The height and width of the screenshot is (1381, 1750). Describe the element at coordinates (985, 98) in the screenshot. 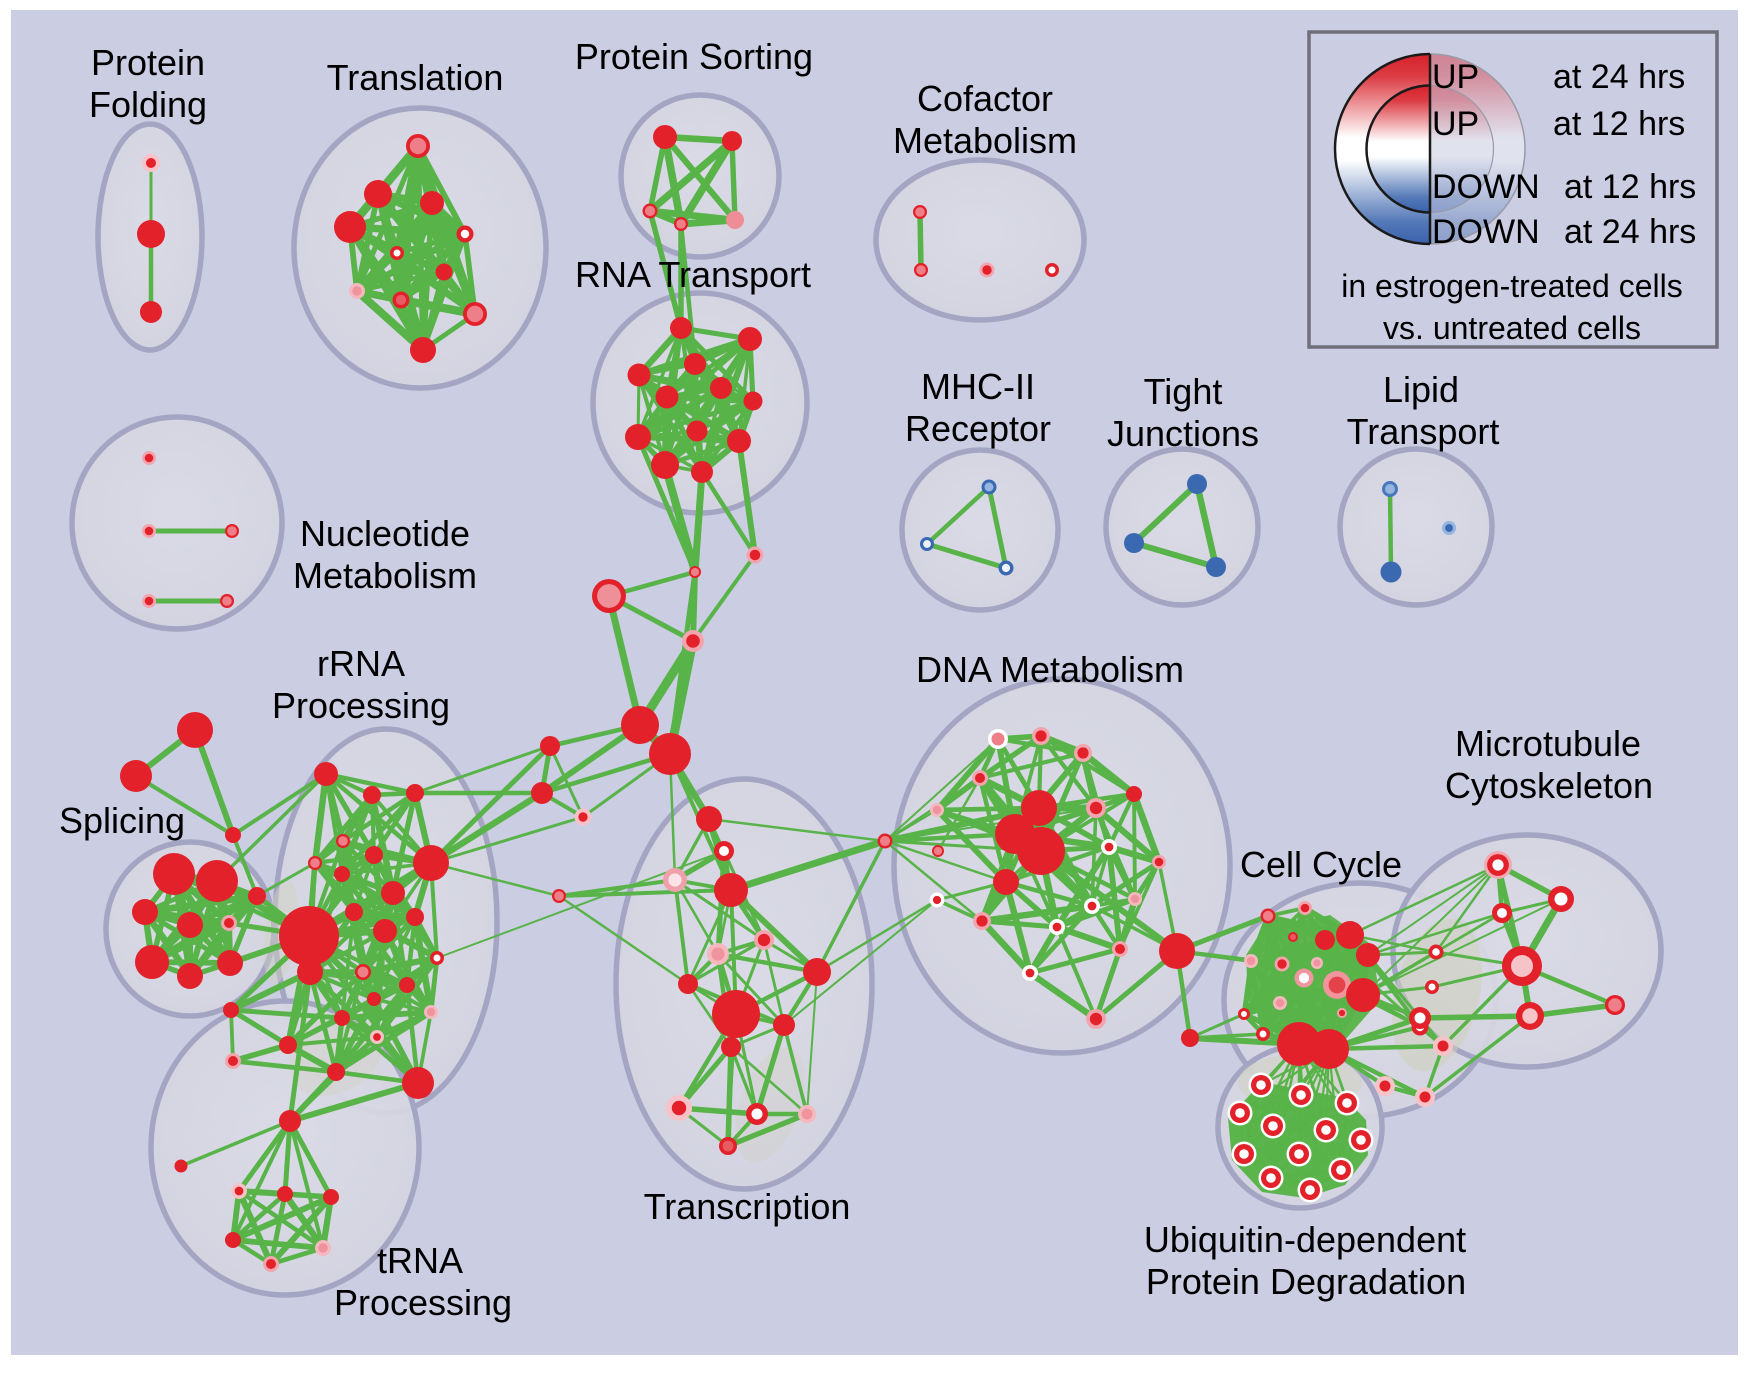

I see `svg-text: Cofactor` at that location.